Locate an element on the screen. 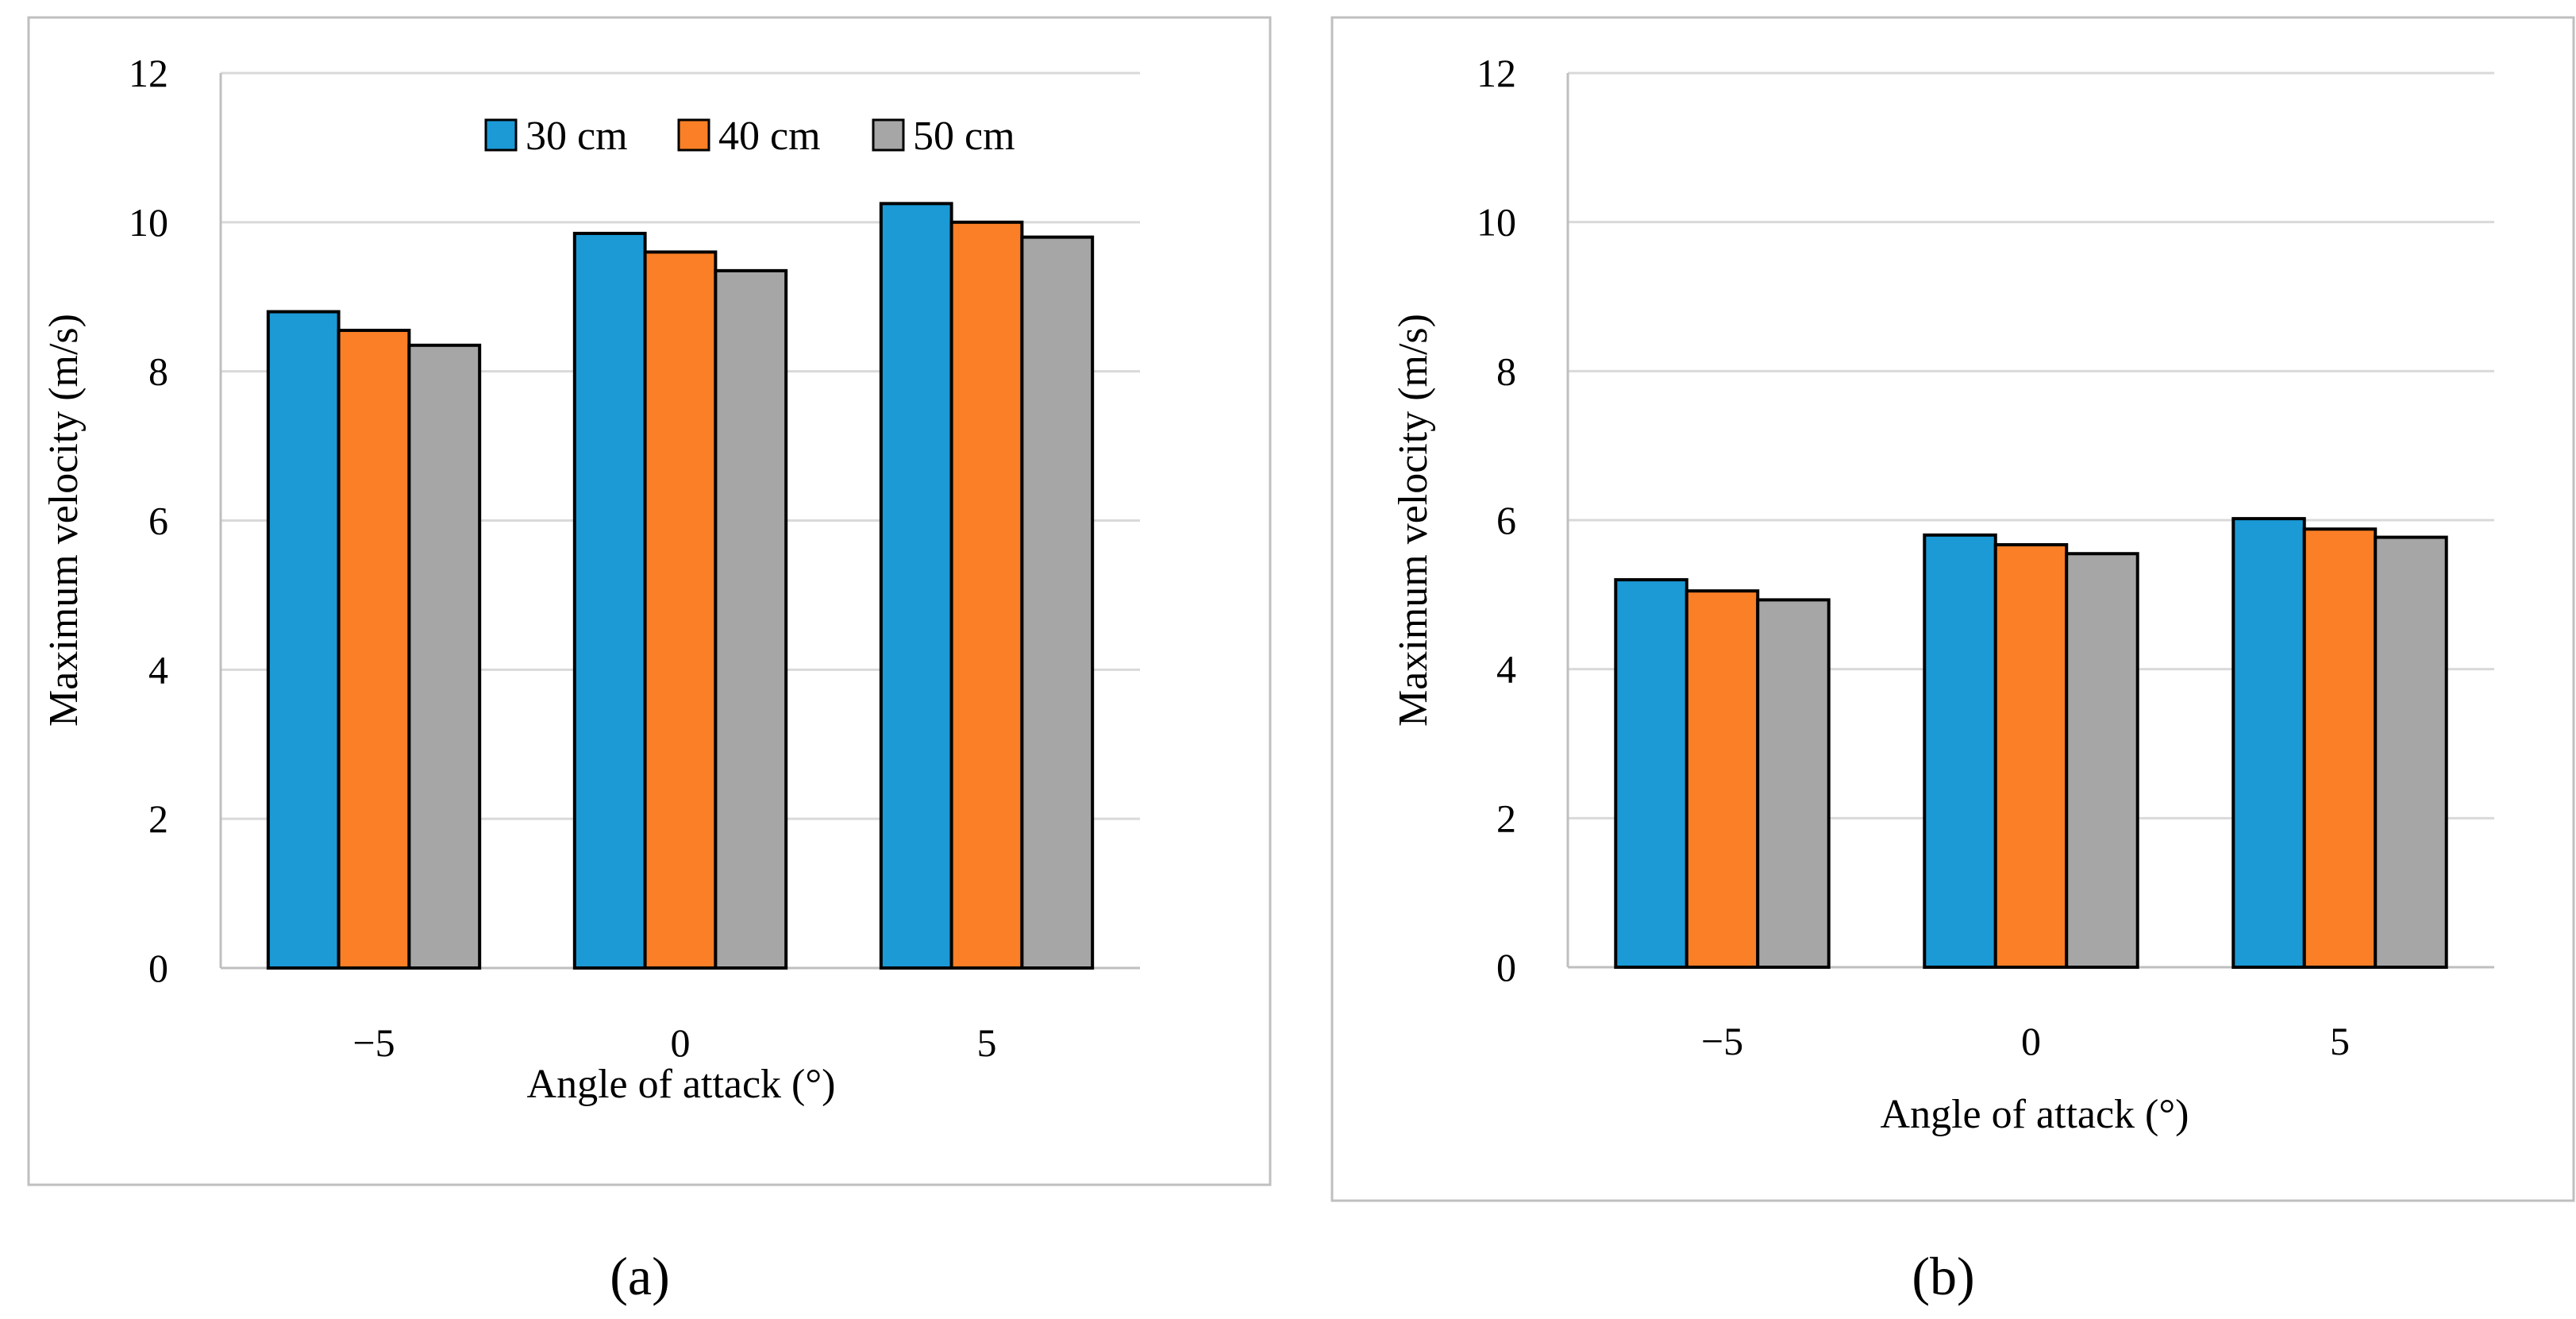 The image size is (2576, 1319). legend-swatch-50cm is located at coordinates (888, 135).